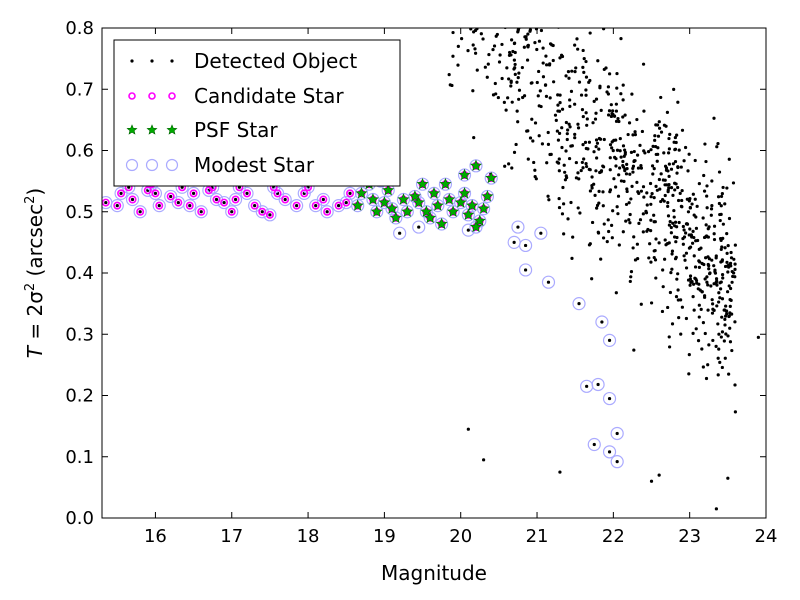  What do you see at coordinates (79, 457) in the screenshot?
I see `y-tick-label: 0.1` at bounding box center [79, 457].